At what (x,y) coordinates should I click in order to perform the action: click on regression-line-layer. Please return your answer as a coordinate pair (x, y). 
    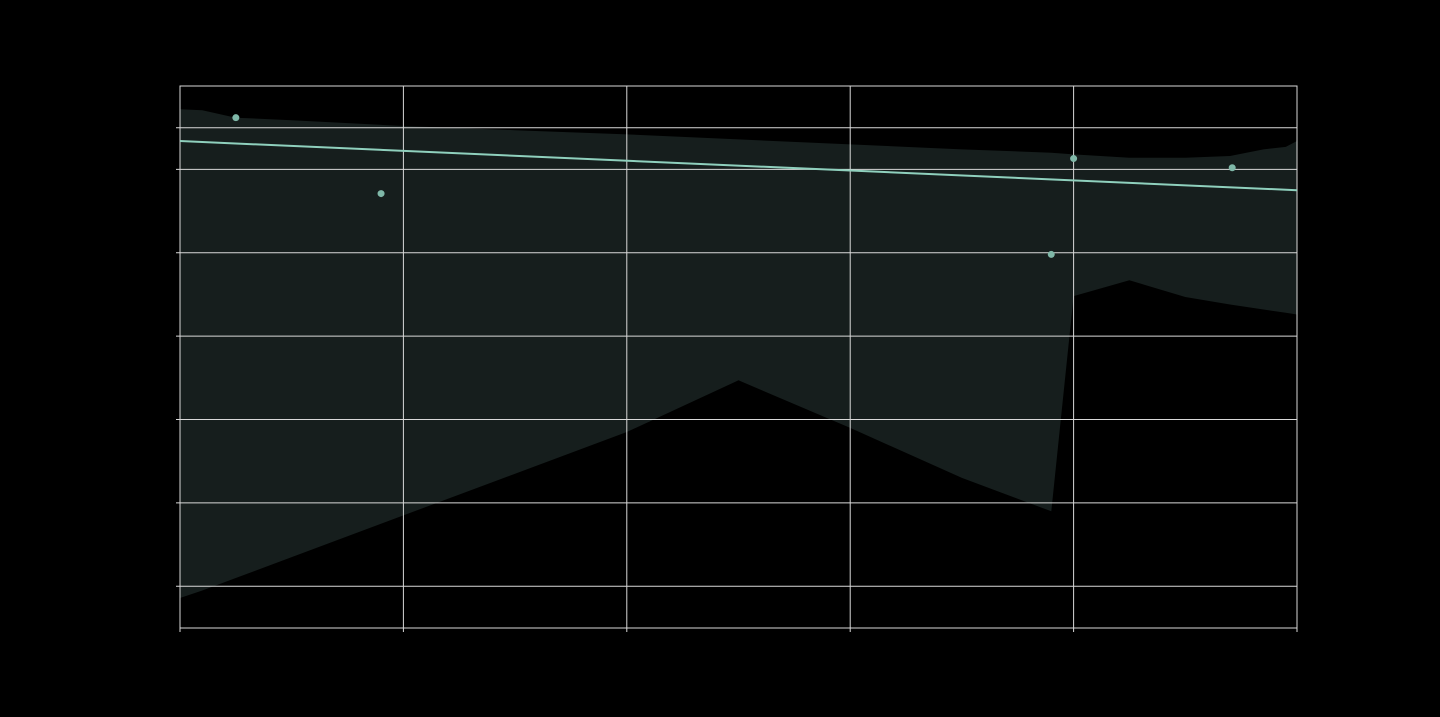
    Looking at the image, I should click on (738, 166).